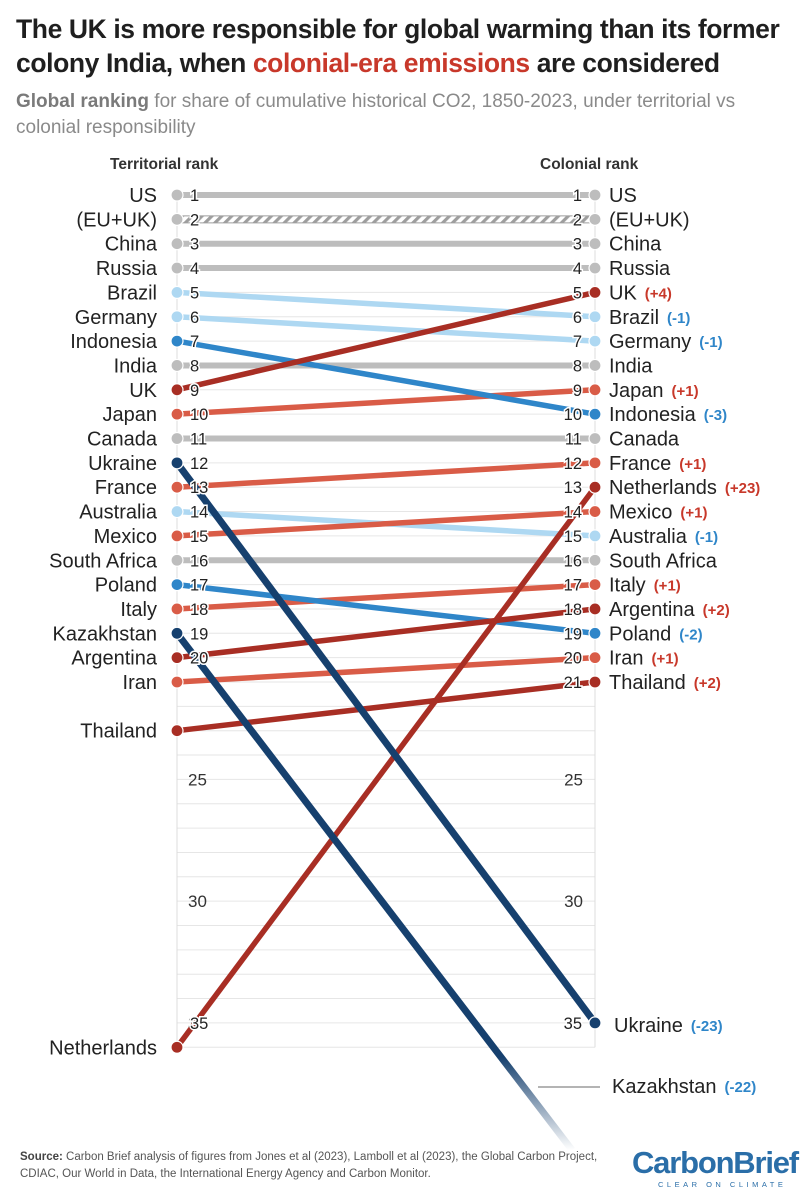 The image size is (803, 1200). What do you see at coordinates (715, 1167) in the screenshot?
I see `carbon-brief-logo: CarbonBrief CLEAR ON CLIMATE` at bounding box center [715, 1167].